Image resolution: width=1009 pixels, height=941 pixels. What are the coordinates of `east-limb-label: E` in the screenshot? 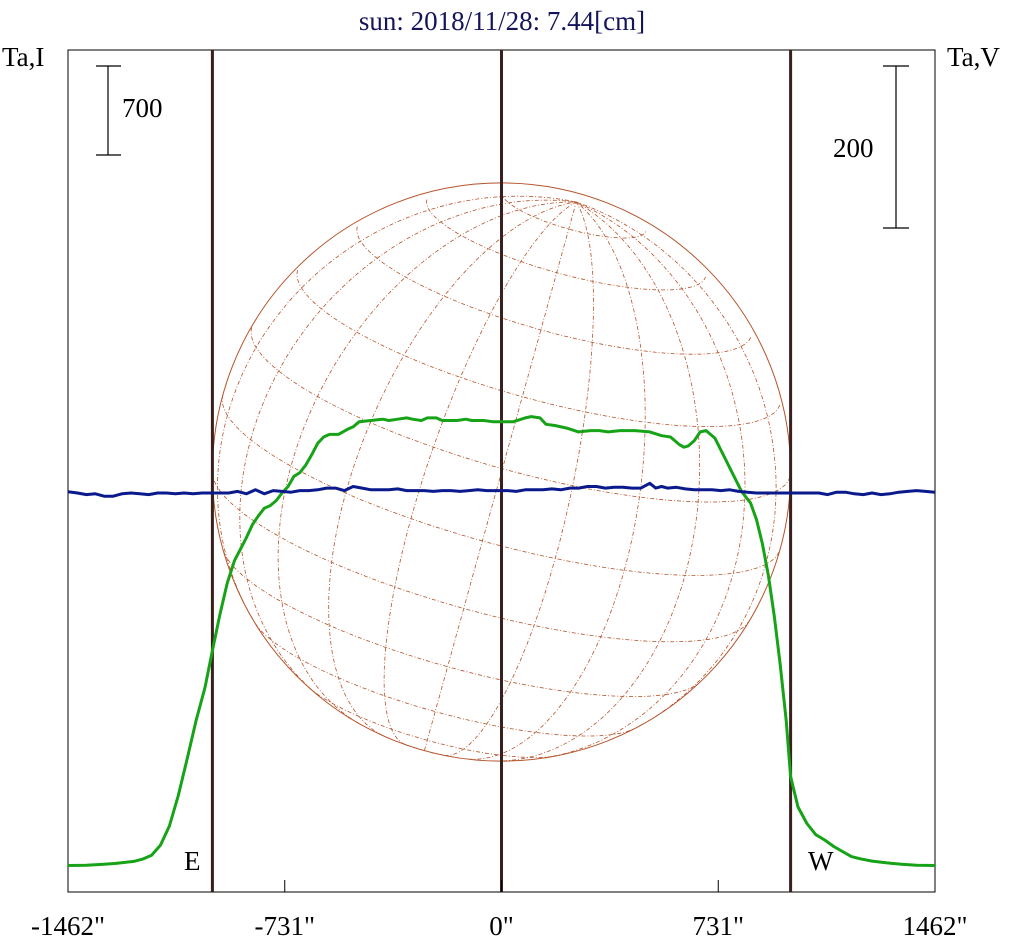 It's located at (192, 861).